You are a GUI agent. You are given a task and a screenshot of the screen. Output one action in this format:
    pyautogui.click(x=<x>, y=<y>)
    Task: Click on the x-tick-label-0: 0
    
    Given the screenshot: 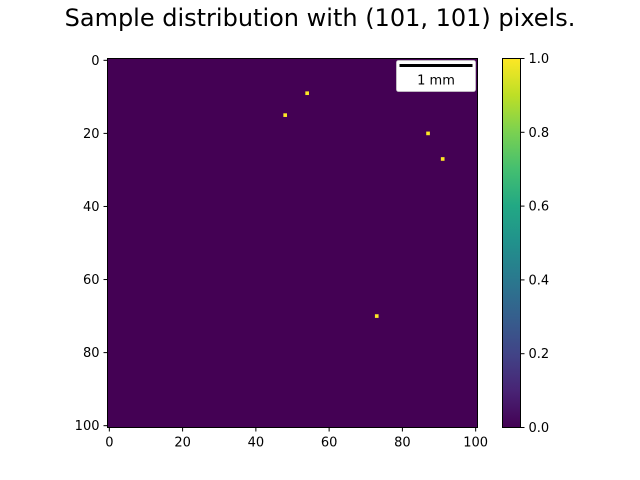 What is the action you would take?
    pyautogui.click(x=109, y=443)
    